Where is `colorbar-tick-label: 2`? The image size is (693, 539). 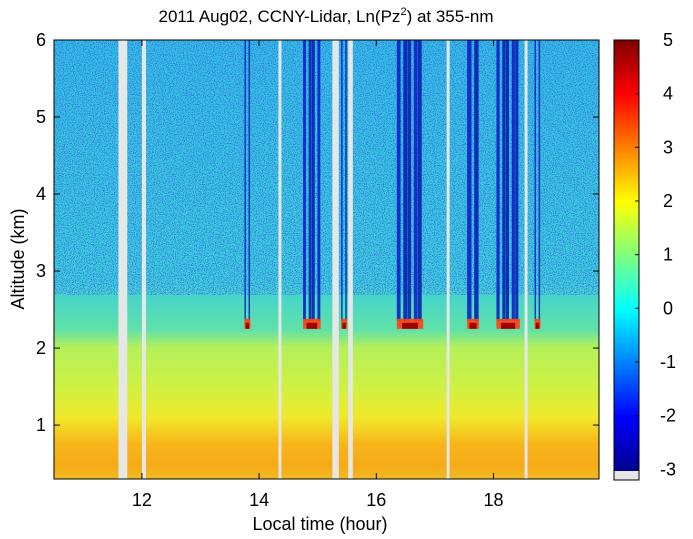 colorbar-tick-label: 2 is located at coordinates (668, 201).